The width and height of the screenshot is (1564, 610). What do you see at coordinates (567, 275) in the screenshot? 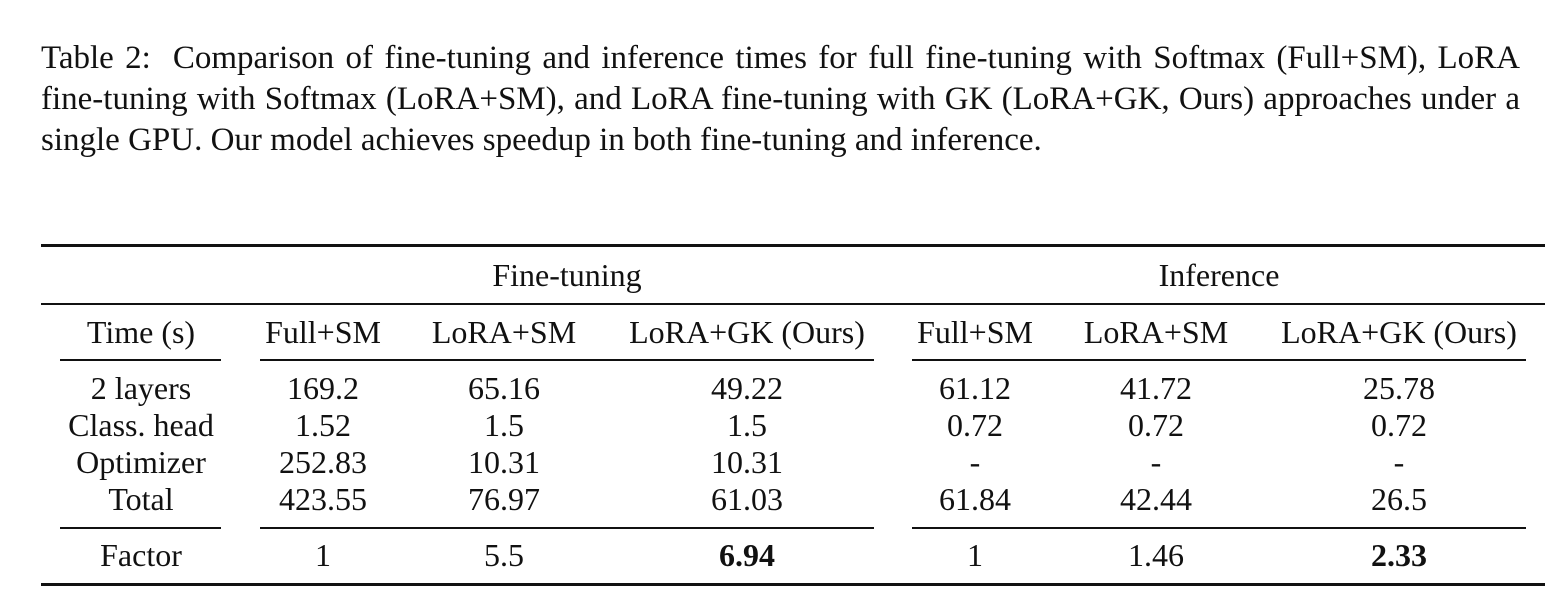
I see `group-header-fine-tuning: Fine-tuning` at bounding box center [567, 275].